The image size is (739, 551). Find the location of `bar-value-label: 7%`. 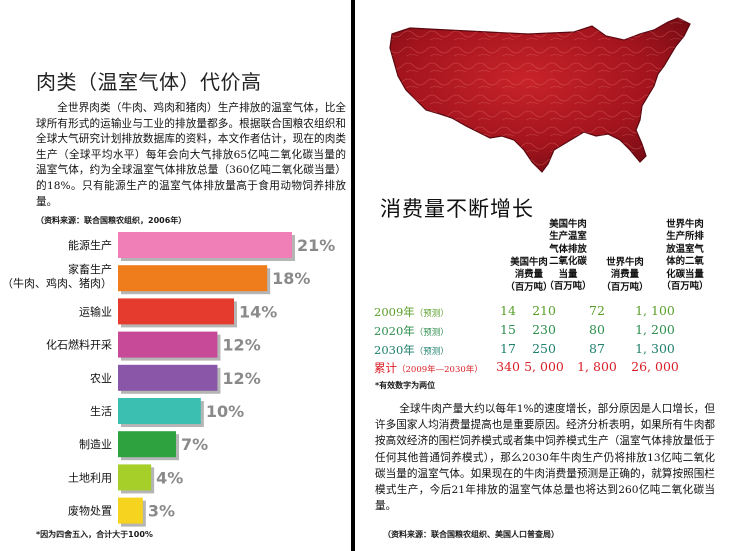

bar-value-label: 7% is located at coordinates (194, 444).